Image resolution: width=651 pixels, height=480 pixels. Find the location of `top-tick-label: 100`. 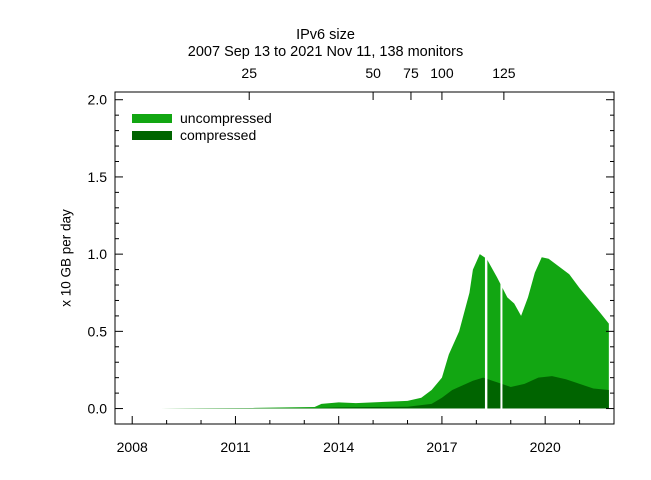

top-tick-label: 100 is located at coordinates (442, 73).